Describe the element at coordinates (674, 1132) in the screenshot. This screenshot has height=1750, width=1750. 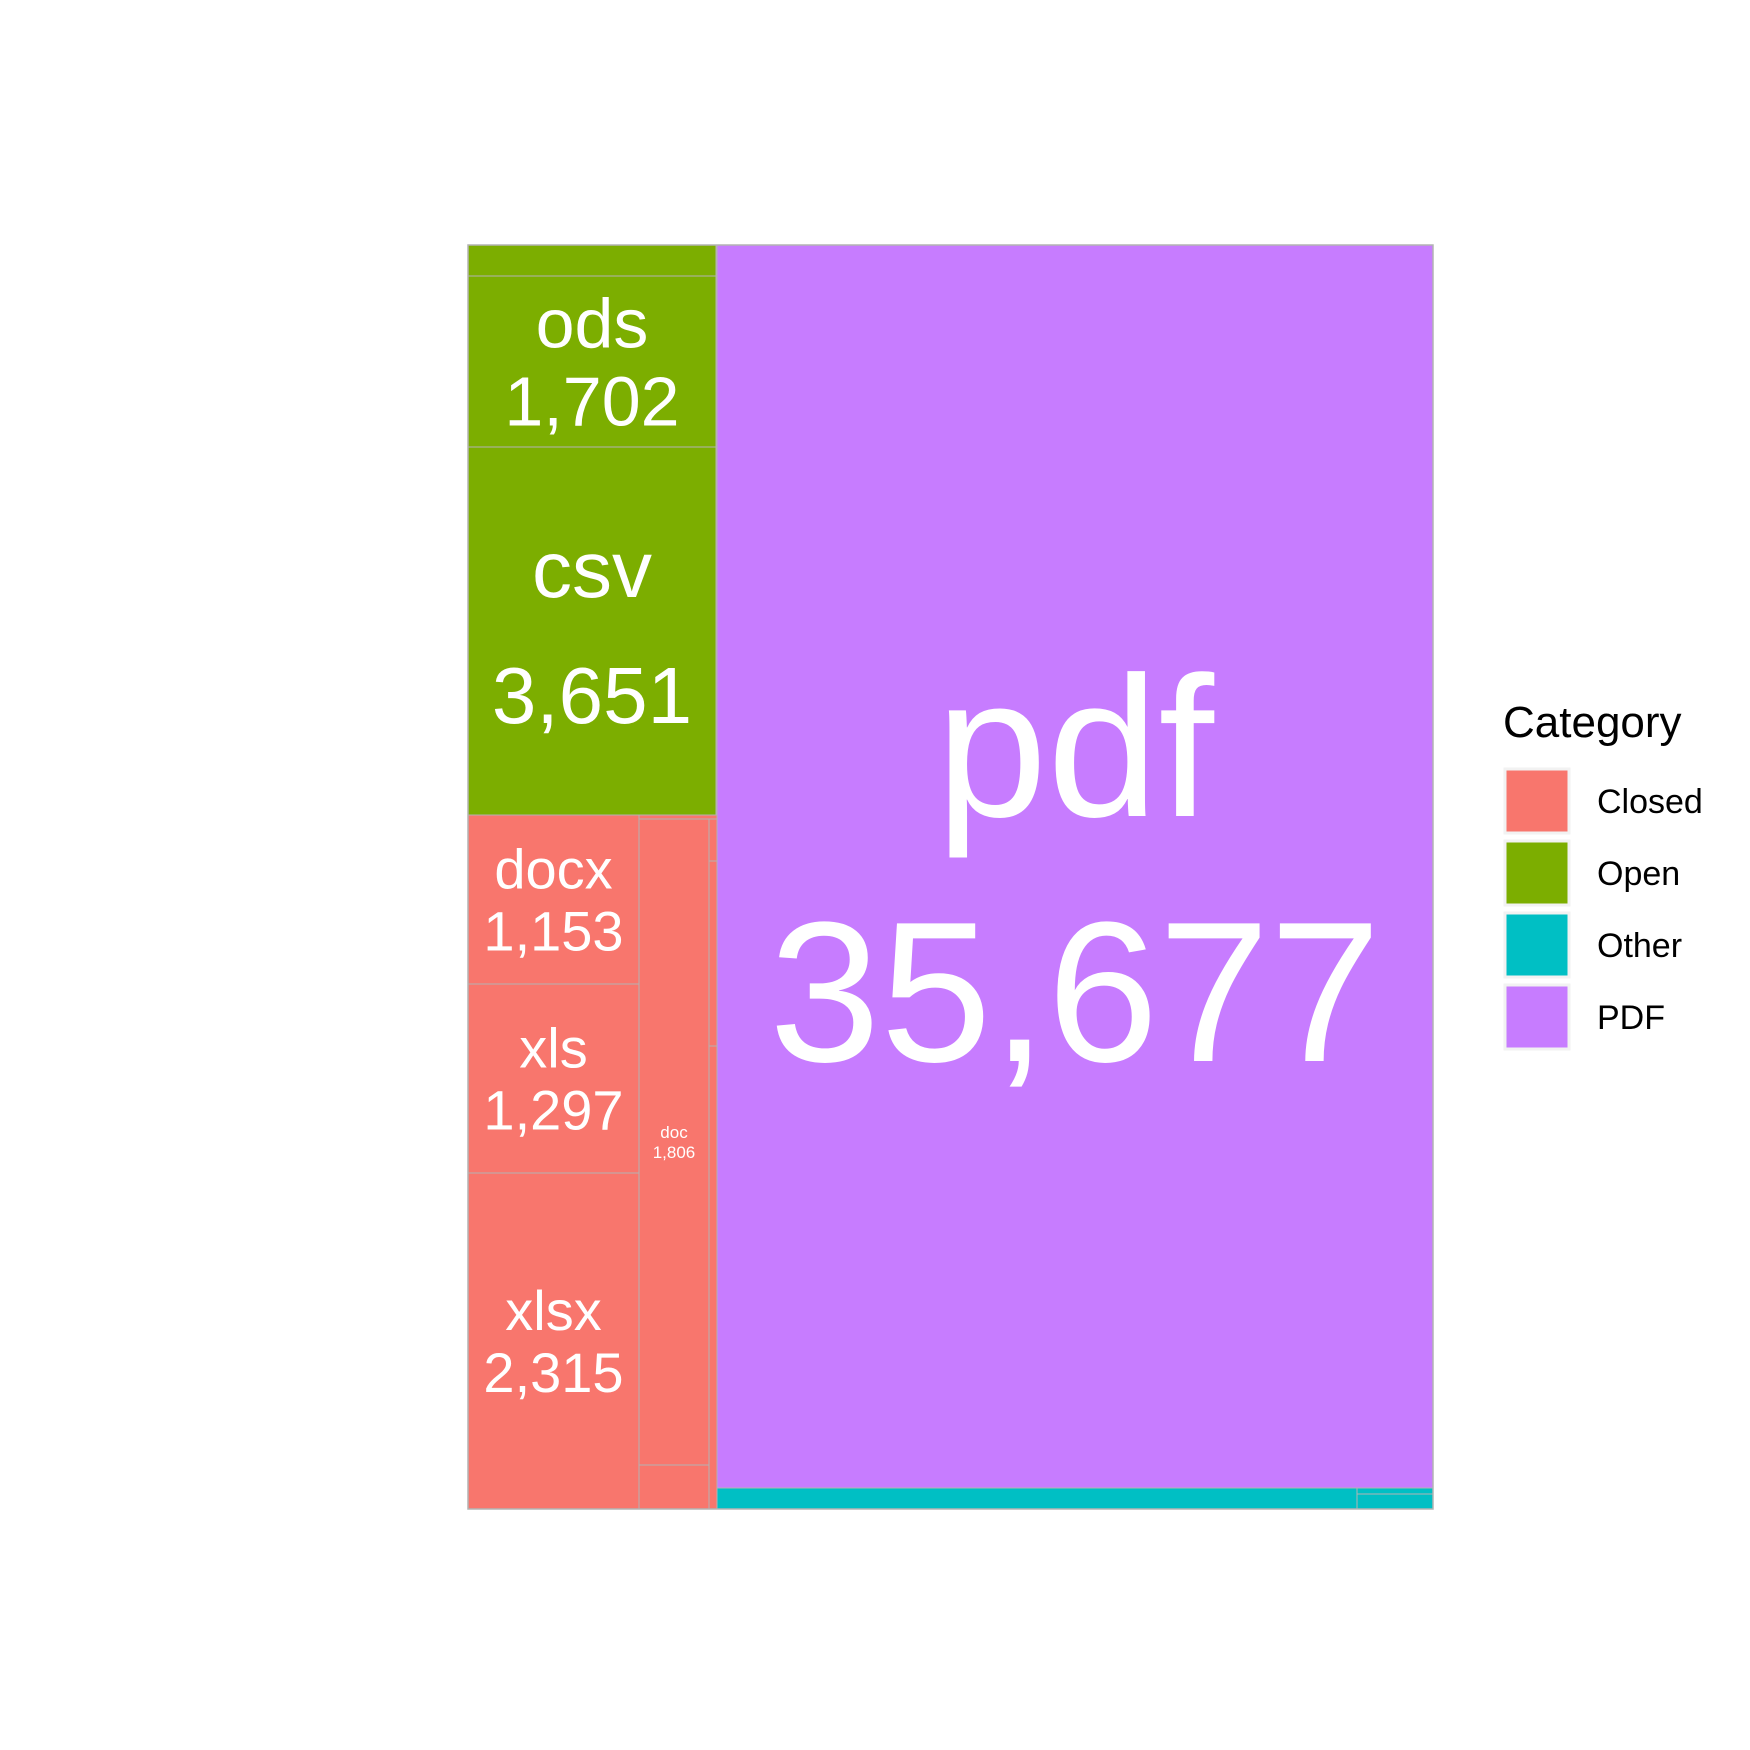
I see `tile-label-doc: doc` at that location.